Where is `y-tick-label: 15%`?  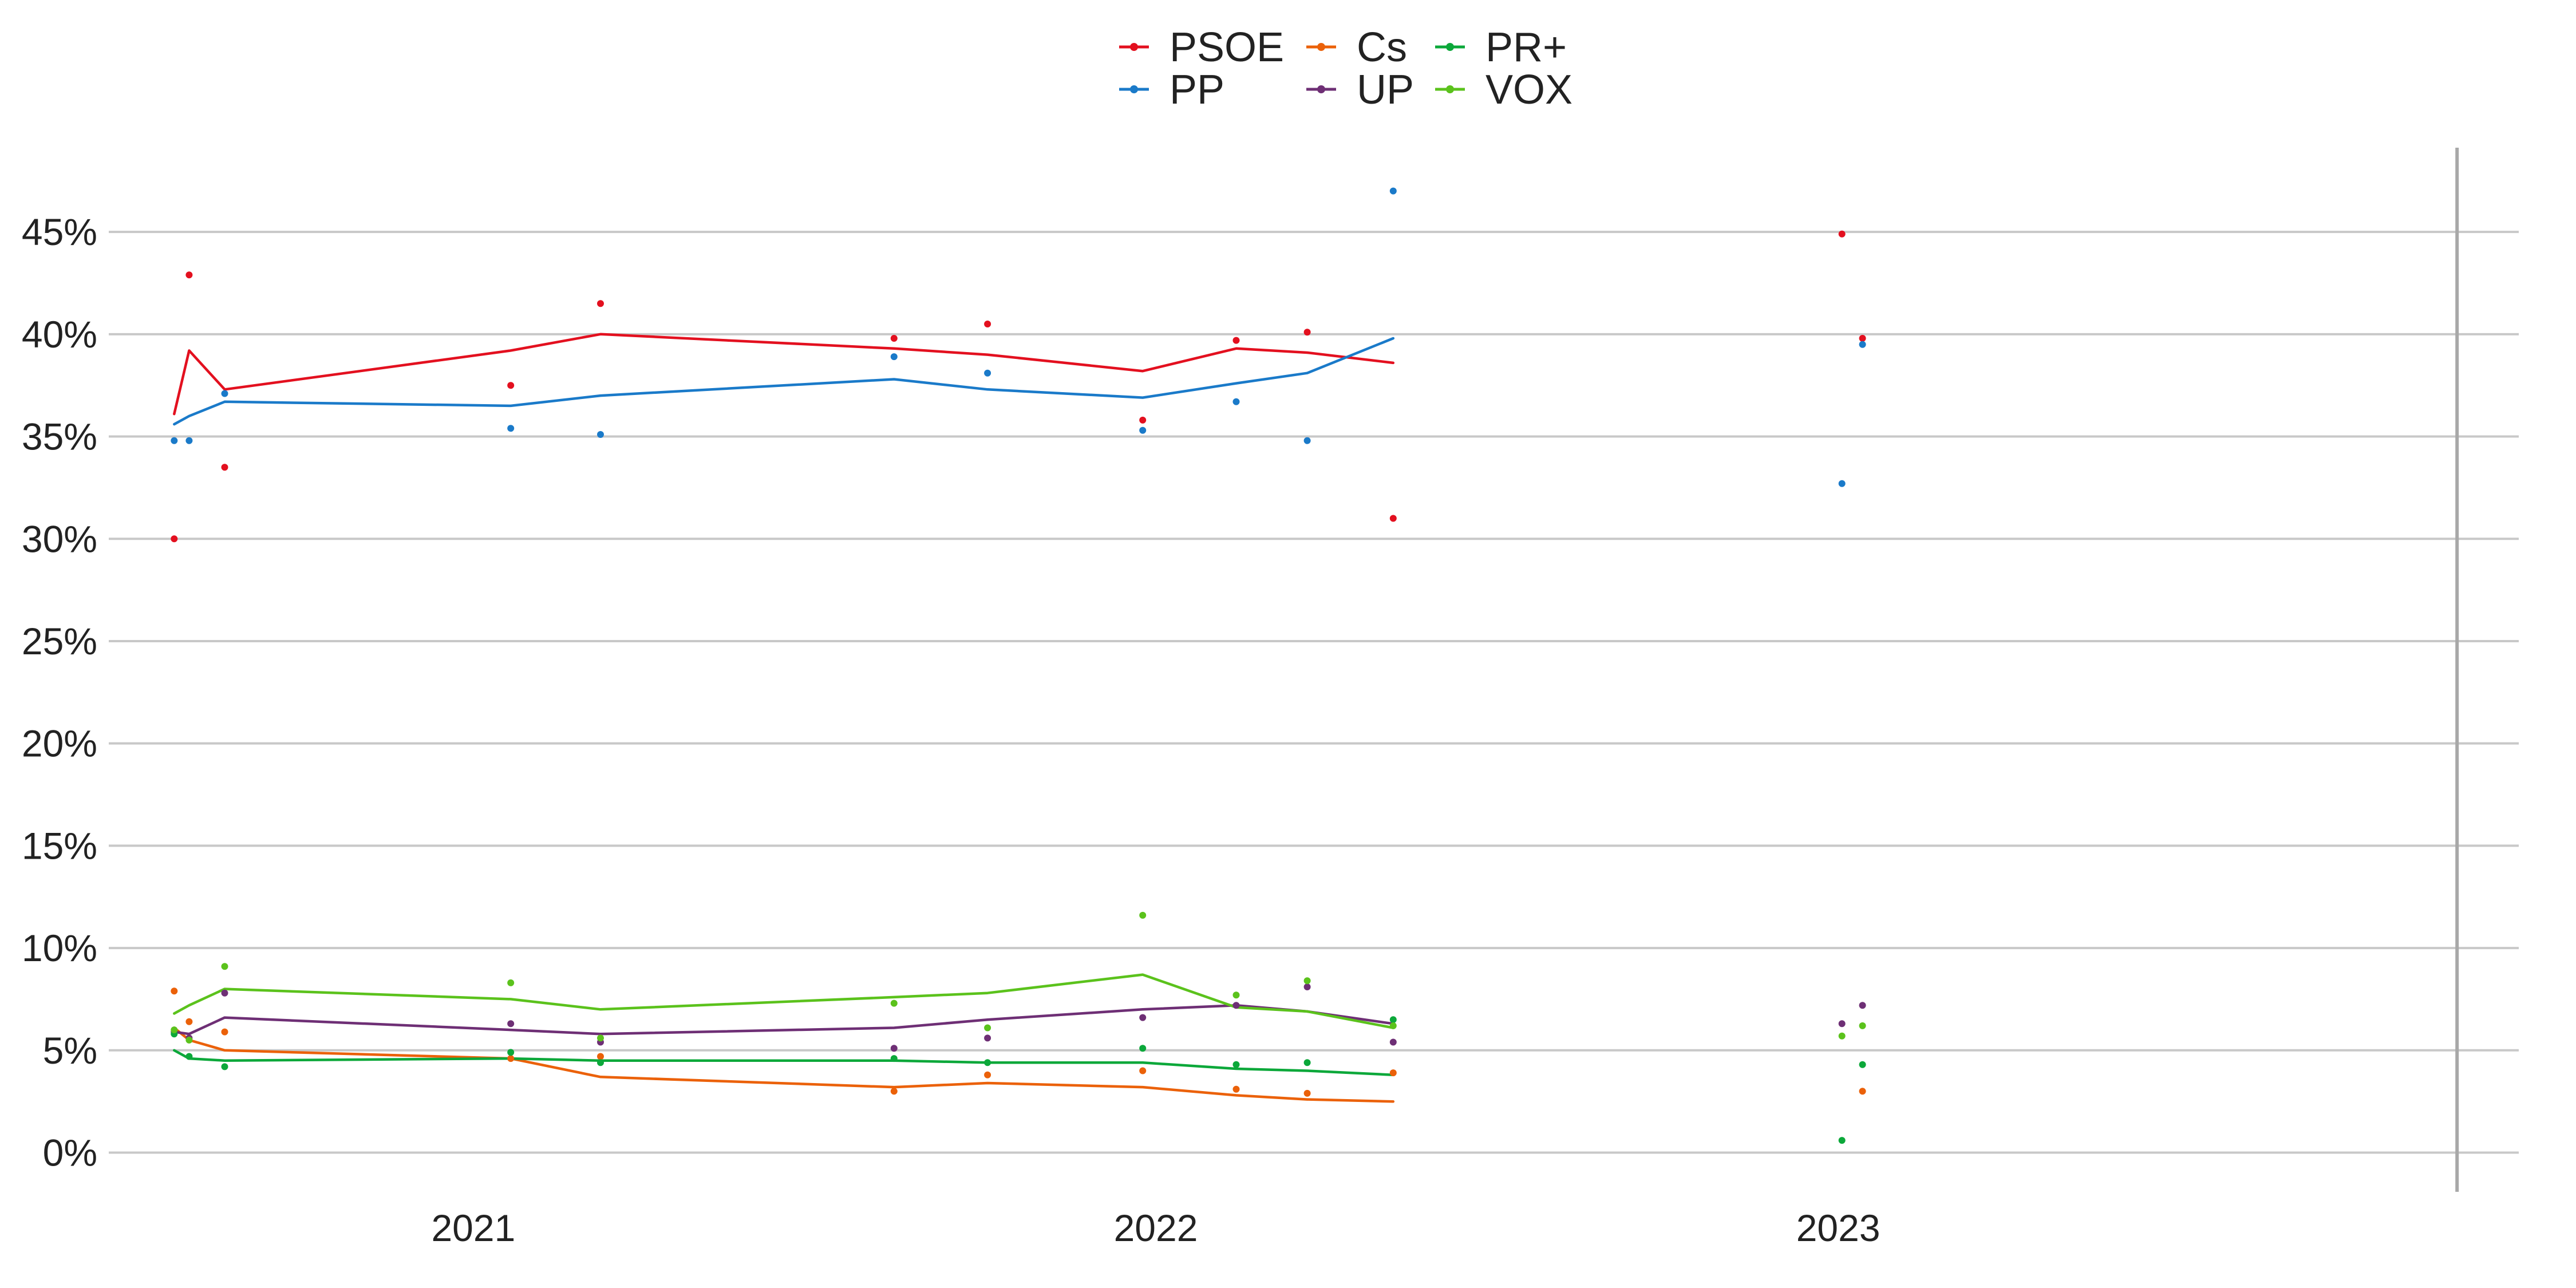 y-tick-label: 15% is located at coordinates (59, 845).